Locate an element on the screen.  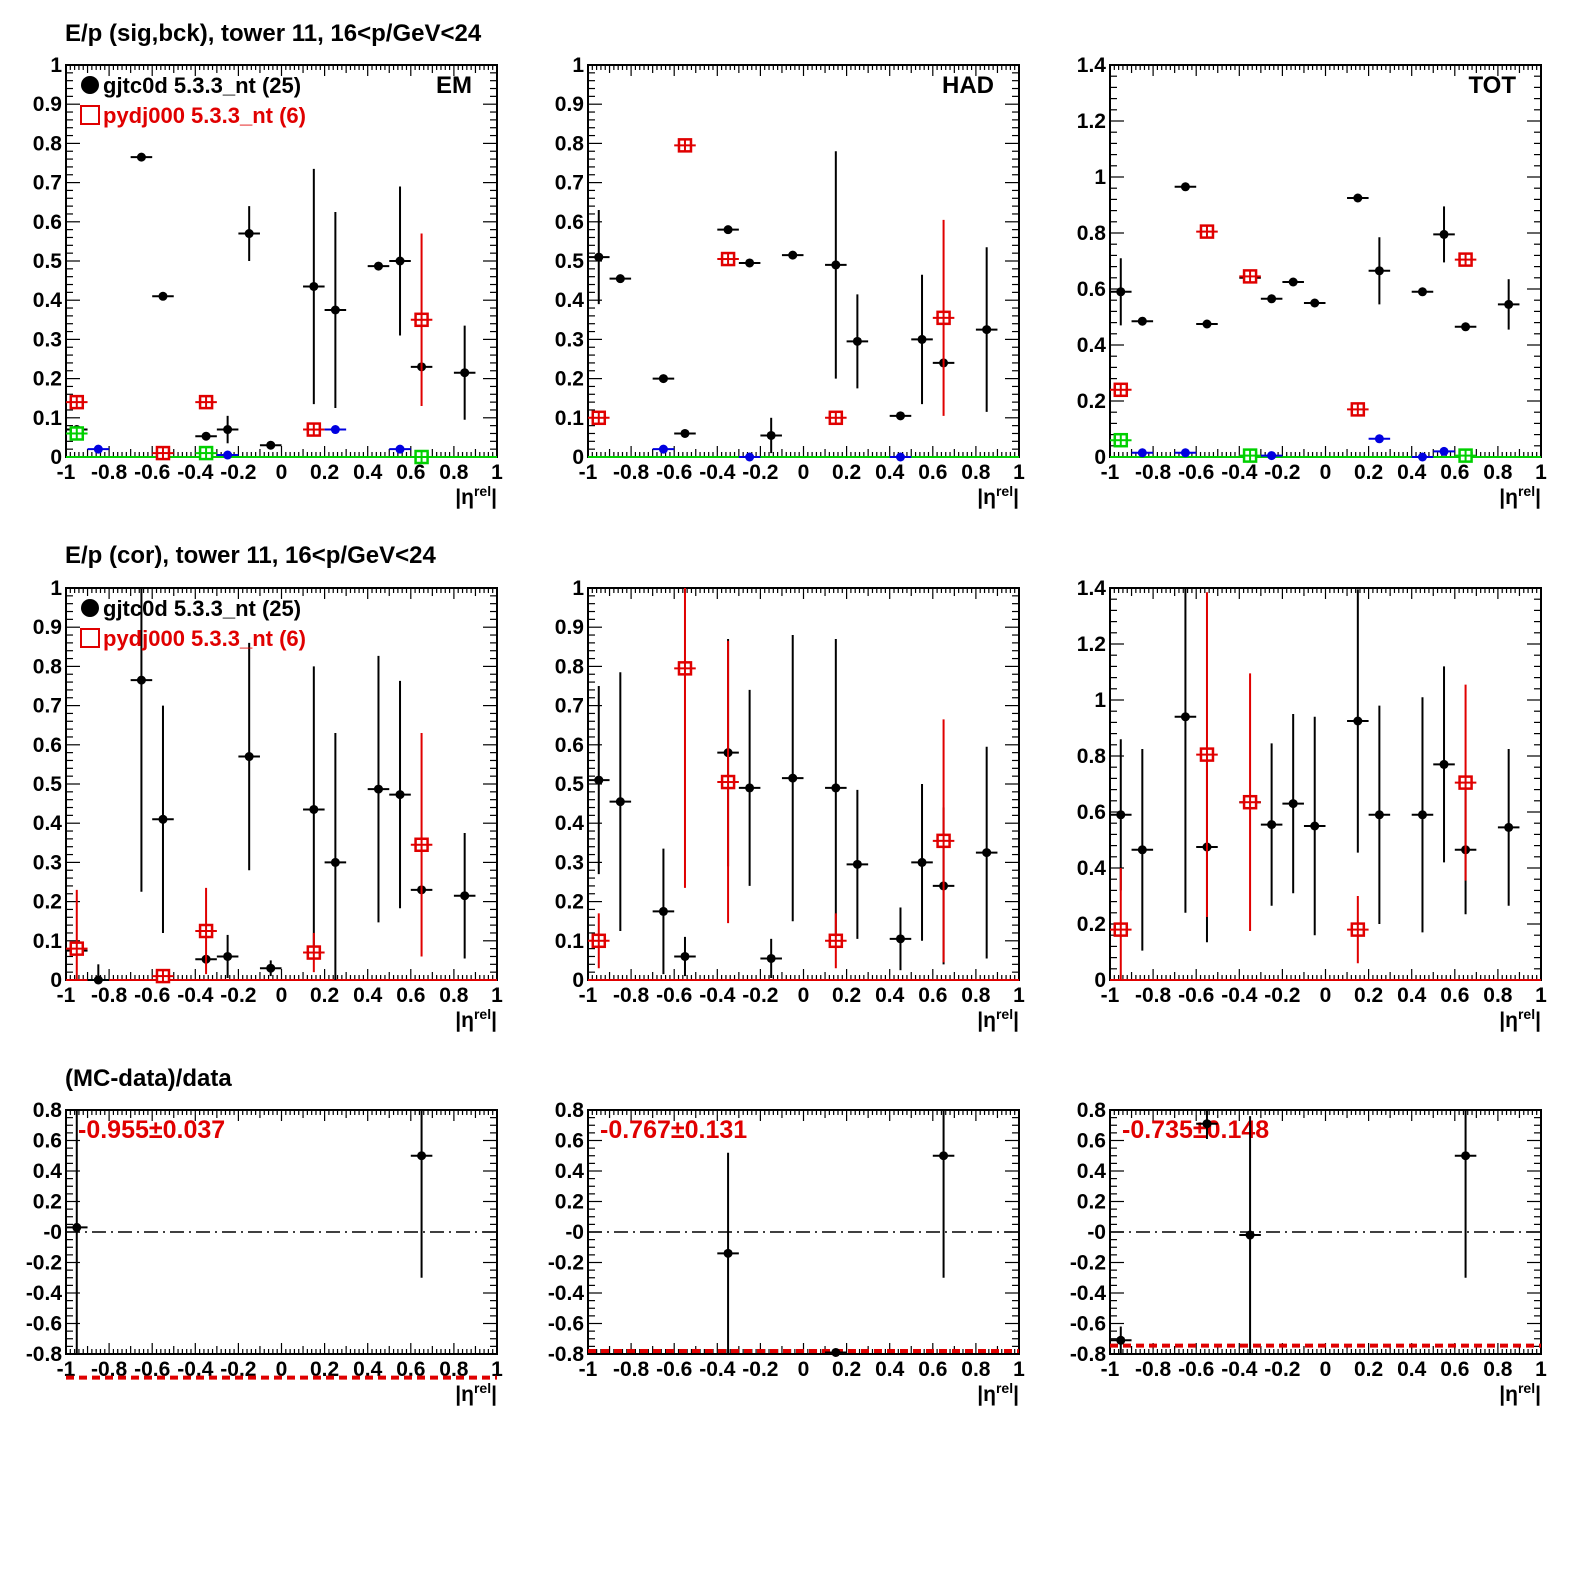
y-tick-label: 0.1 is located at coordinates (48, 418).